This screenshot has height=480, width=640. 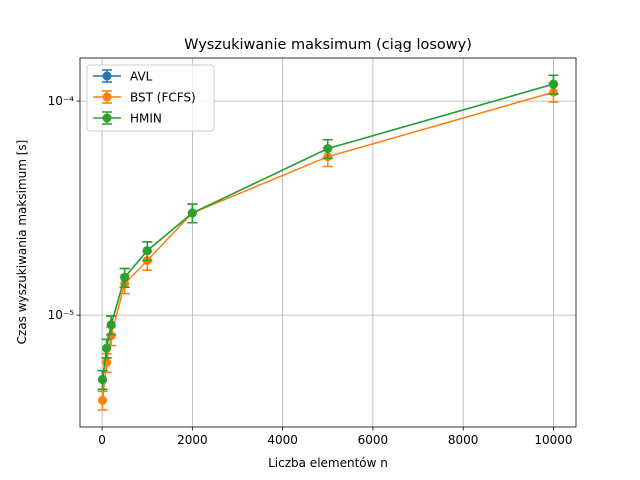 What do you see at coordinates (146, 119) in the screenshot?
I see `legend-label: HMIN` at bounding box center [146, 119].